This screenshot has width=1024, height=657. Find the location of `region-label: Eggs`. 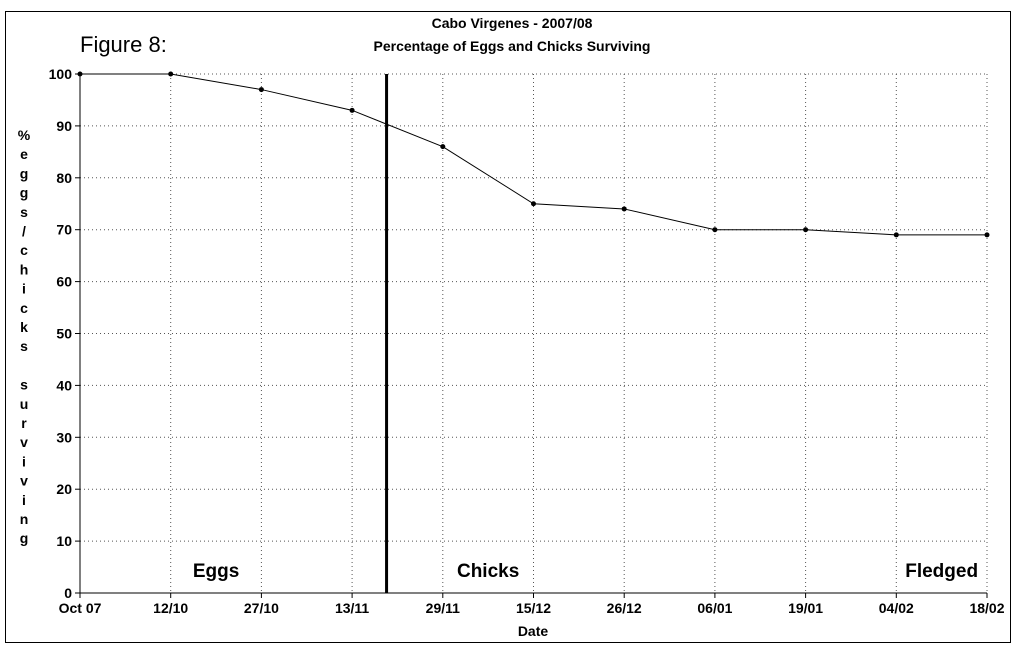

region-label: Eggs is located at coordinates (216, 571).